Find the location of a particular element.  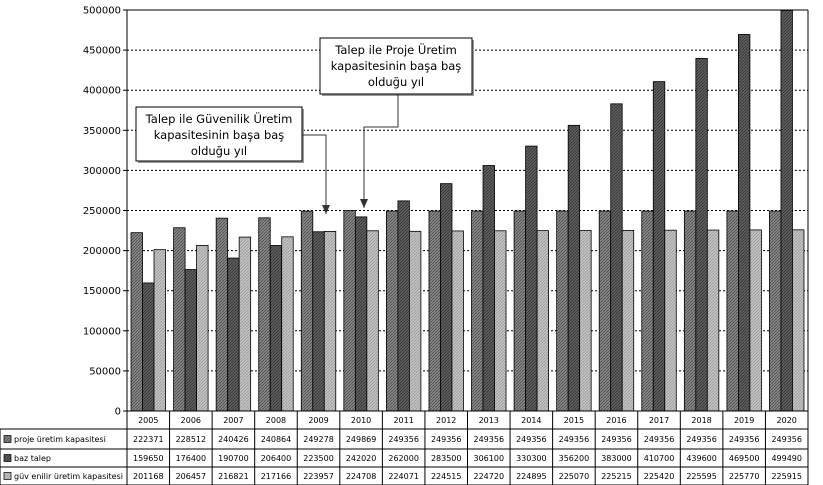

y-tick-label: 200000 is located at coordinates (102, 251).